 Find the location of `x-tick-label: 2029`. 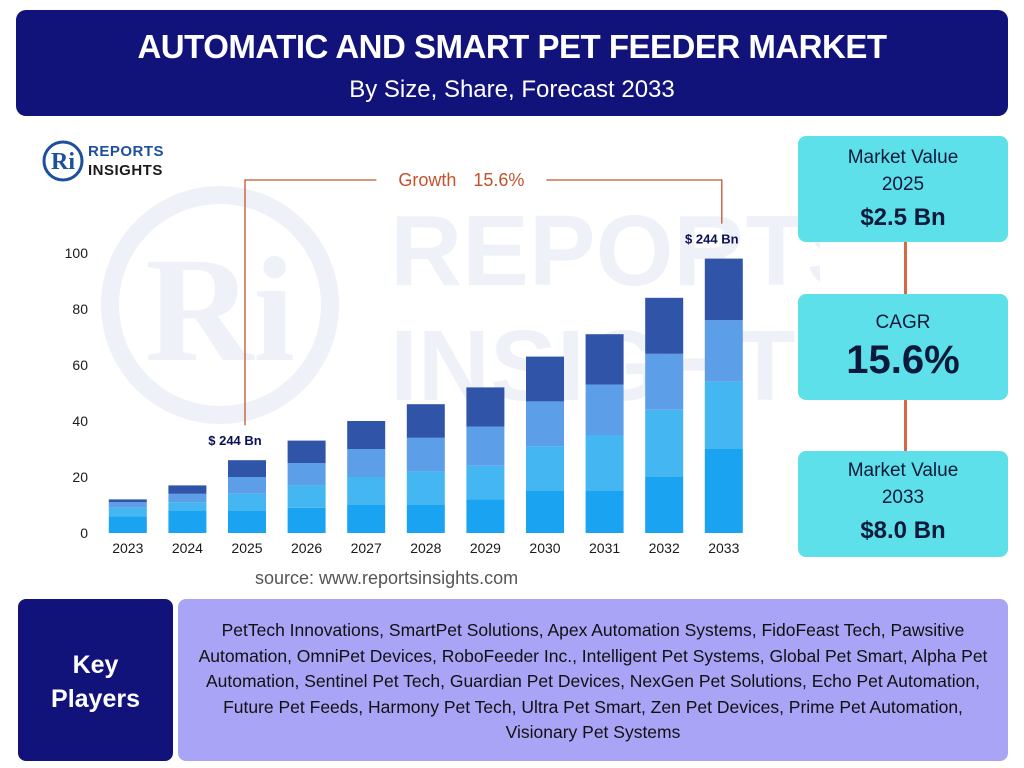

x-tick-label: 2029 is located at coordinates (485, 548).